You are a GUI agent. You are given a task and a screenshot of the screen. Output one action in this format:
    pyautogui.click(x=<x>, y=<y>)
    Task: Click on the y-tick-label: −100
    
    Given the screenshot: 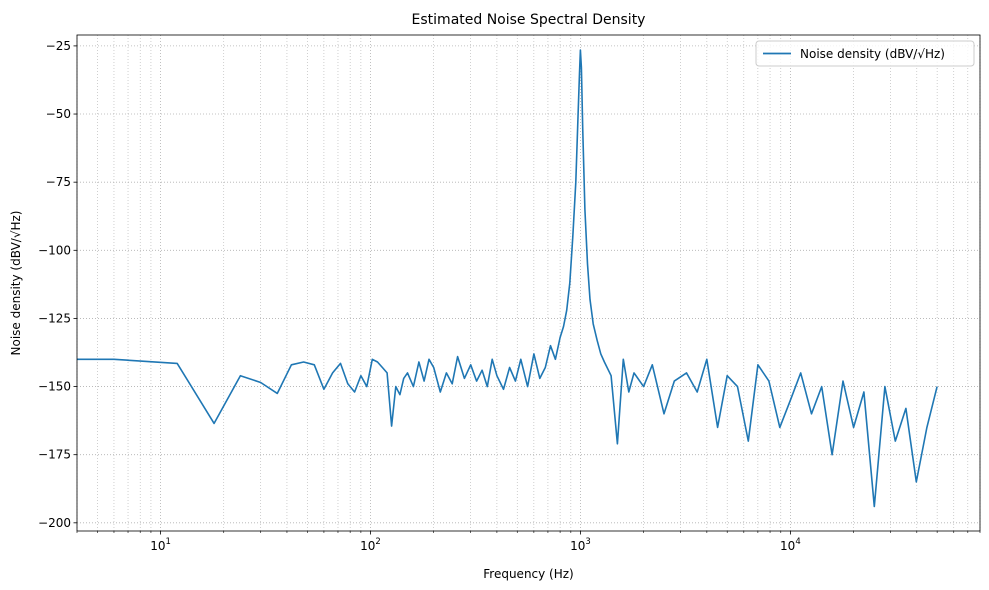 What is the action you would take?
    pyautogui.click(x=54, y=250)
    